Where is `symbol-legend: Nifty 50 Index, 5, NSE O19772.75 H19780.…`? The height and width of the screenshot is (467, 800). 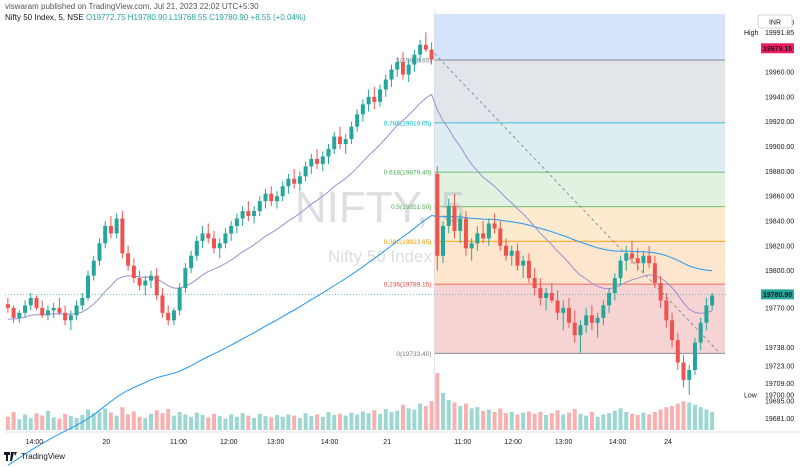 symbol-legend: Nifty 50 Index, 5, NSE O19772.75 H19780.… is located at coordinates (155, 17).